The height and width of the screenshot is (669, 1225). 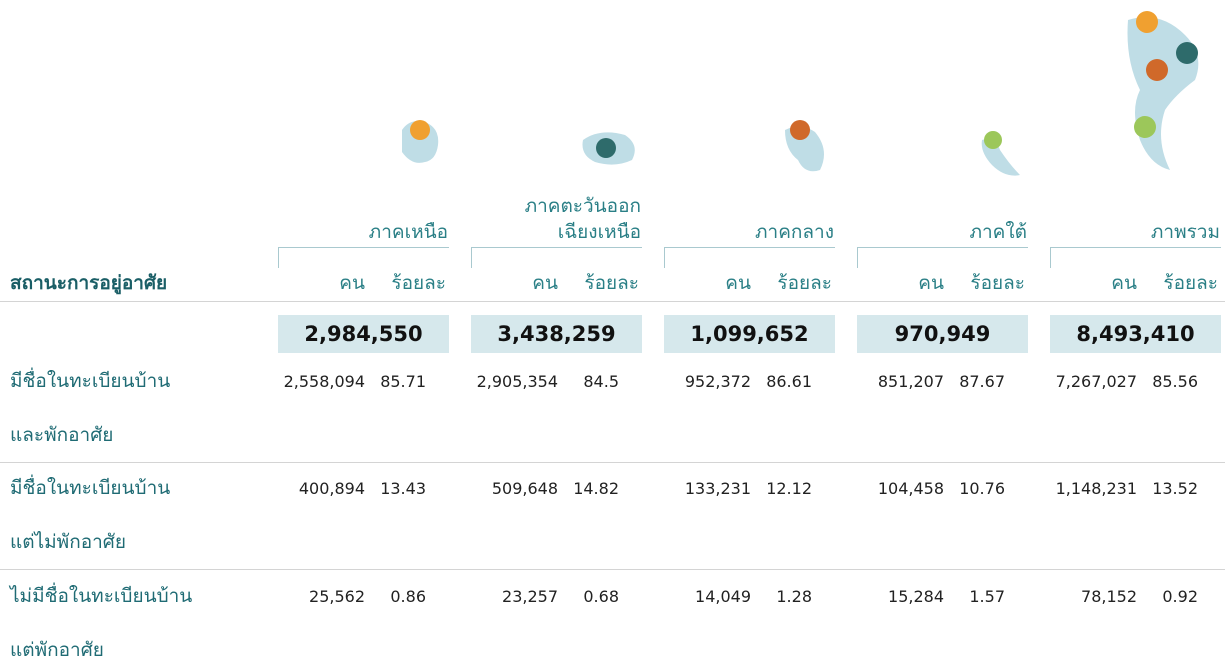 What do you see at coordinates (62, 435) in the screenshot?
I see `row-label: และพักอาศัย` at bounding box center [62, 435].